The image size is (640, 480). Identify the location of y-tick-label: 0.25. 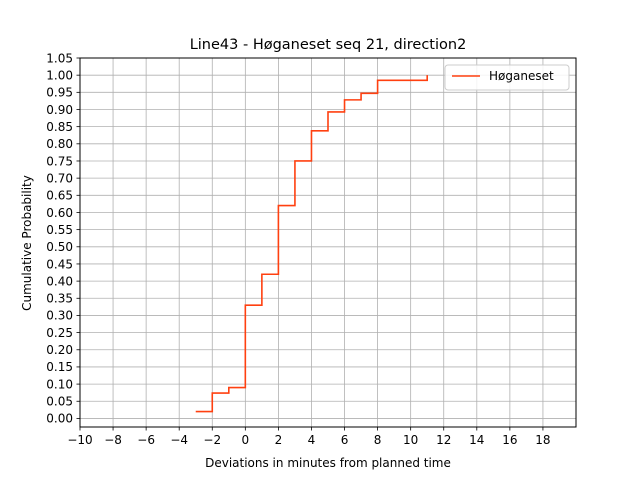
(59, 333).